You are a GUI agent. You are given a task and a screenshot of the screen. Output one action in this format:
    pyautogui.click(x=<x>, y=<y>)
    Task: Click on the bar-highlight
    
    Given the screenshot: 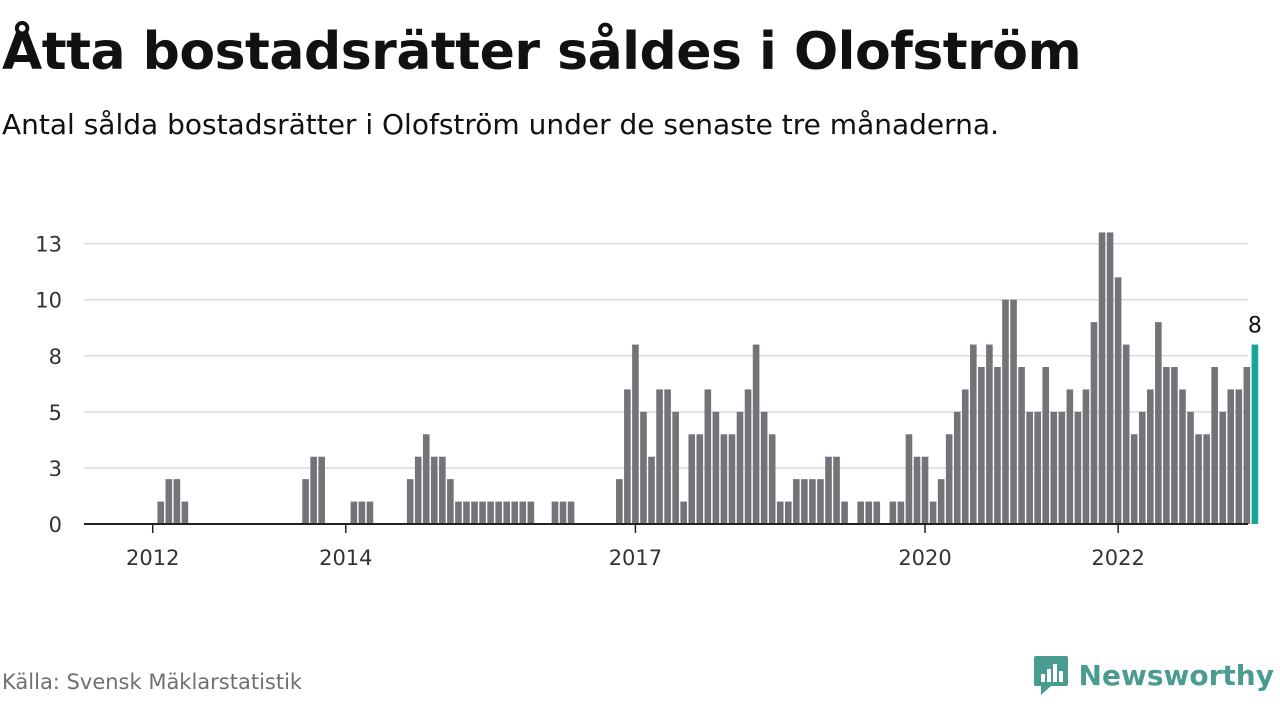 What is the action you would take?
    pyautogui.click(x=1255, y=434)
    